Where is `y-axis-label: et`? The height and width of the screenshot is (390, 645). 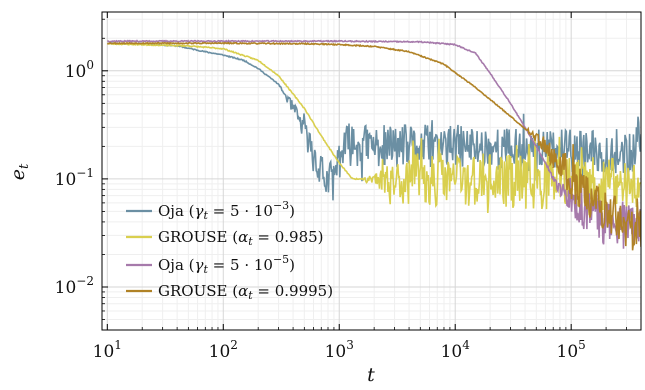 y-axis-label: et is located at coordinates (19, 171).